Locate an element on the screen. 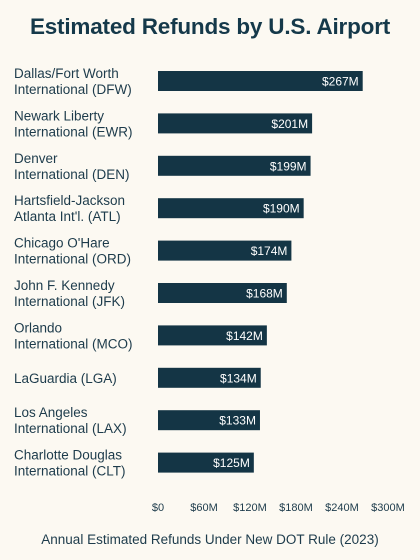 The image size is (420, 560). category-label: Hartsfield-Jackson Atlanta Int'l. (ATL) is located at coordinates (69, 208).